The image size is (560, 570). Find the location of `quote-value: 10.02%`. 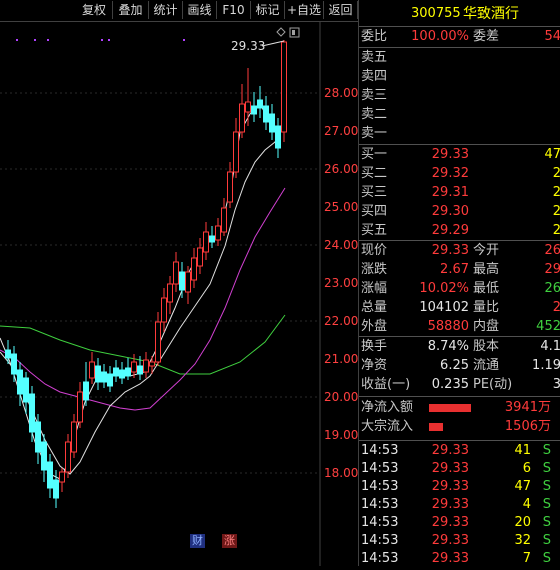

quote-value: 10.02% is located at coordinates (444, 288).